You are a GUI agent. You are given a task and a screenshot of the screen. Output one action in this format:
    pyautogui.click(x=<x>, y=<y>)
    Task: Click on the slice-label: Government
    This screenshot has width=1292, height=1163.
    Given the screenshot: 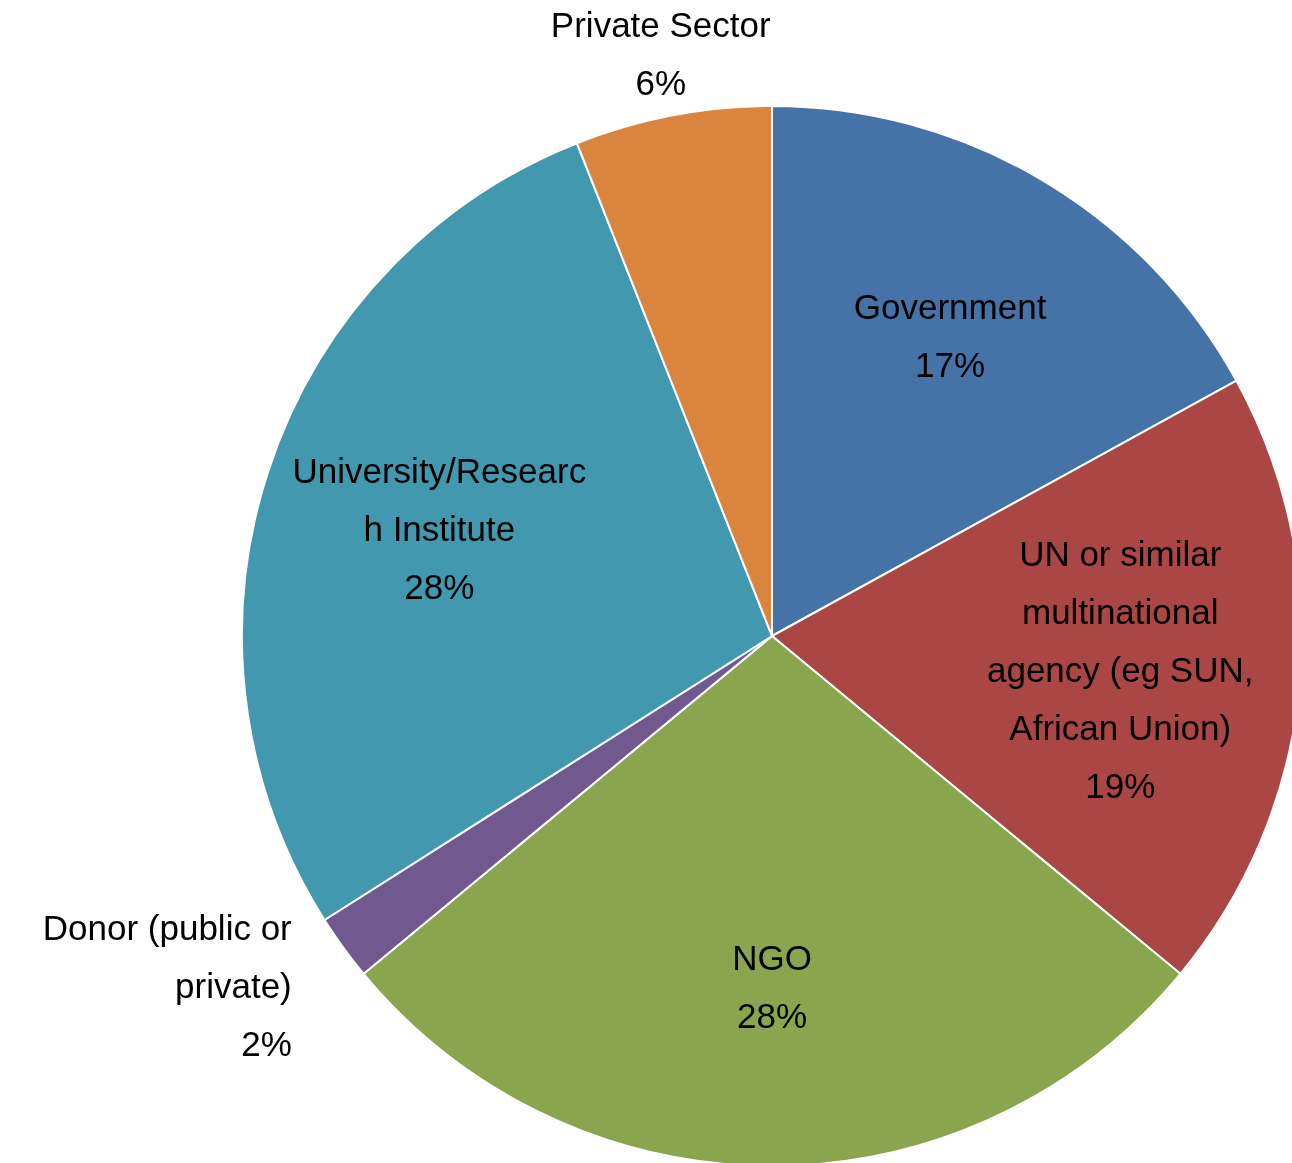 What is the action you would take?
    pyautogui.click(x=950, y=306)
    